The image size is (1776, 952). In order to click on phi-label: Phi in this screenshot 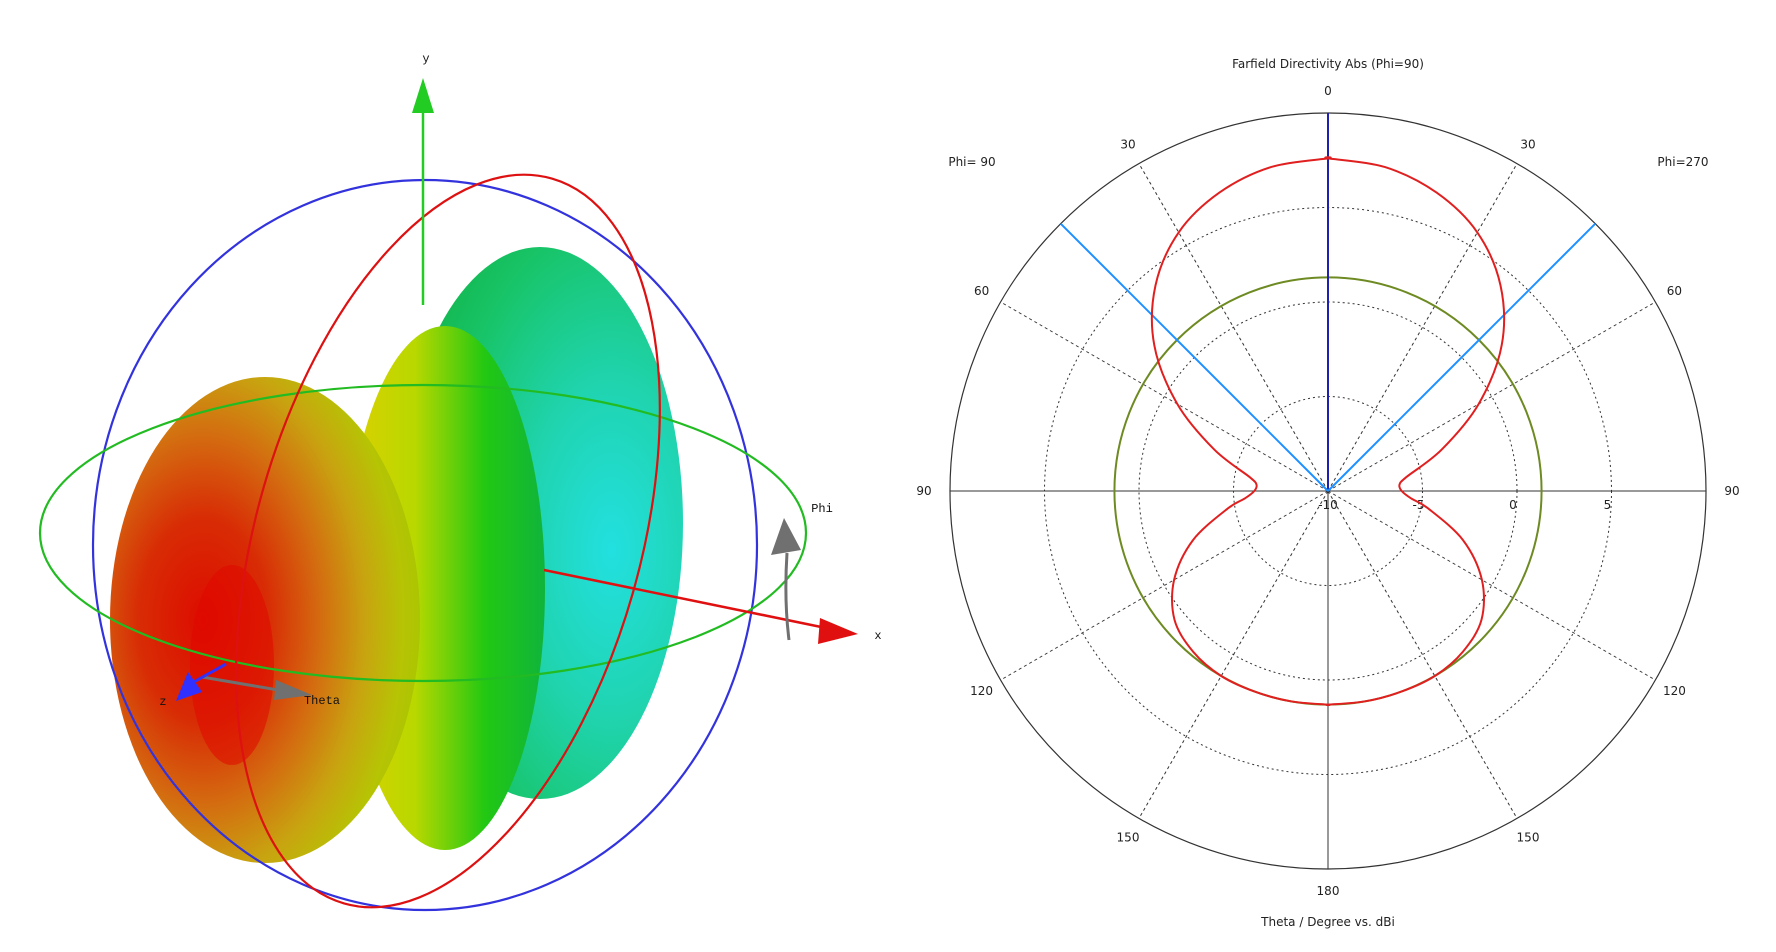, I will do `click(822, 509)`.